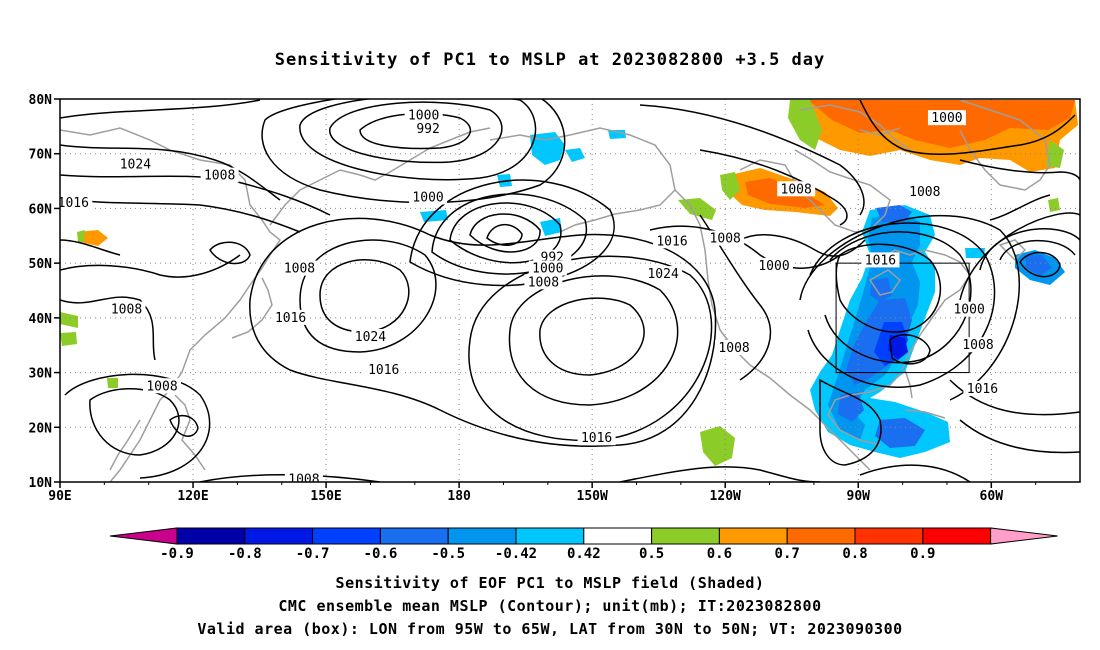 The image size is (1100, 650). Describe the element at coordinates (41, 374) in the screenshot. I see `lat-tick-label: 30N` at that location.